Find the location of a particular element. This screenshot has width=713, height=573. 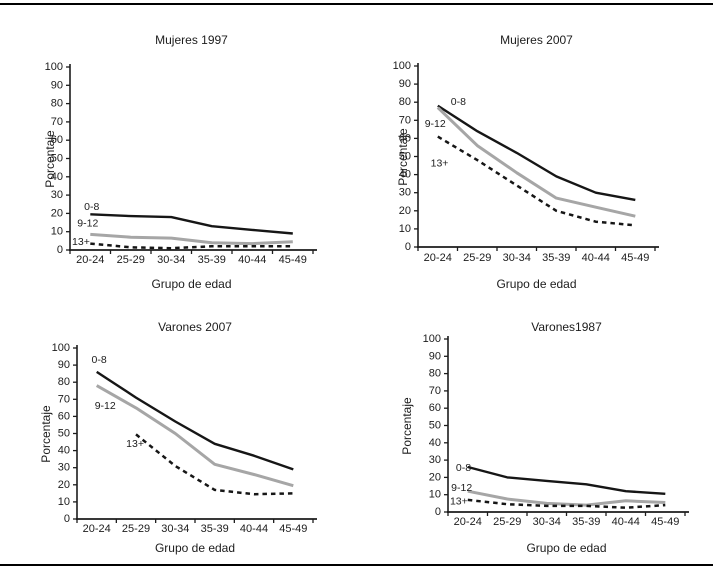

x-axis-title-varones-2007: Grupo de edad is located at coordinates (195, 548).